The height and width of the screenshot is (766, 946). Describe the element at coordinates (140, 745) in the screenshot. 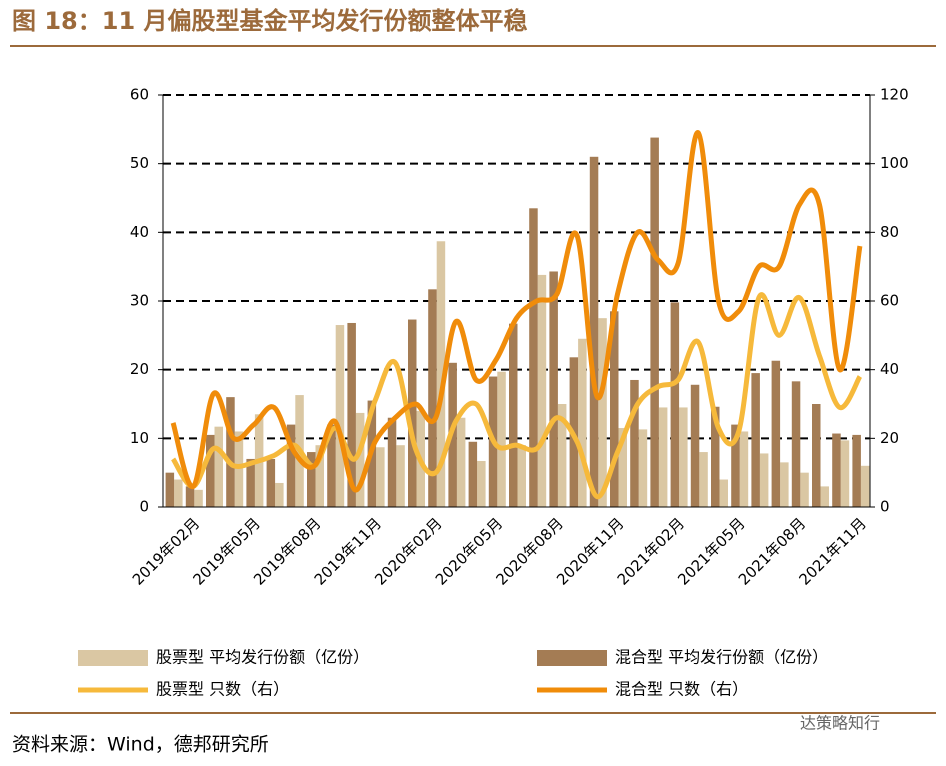

I see `source: 资料来源：Wind，德邦研究所` at that location.